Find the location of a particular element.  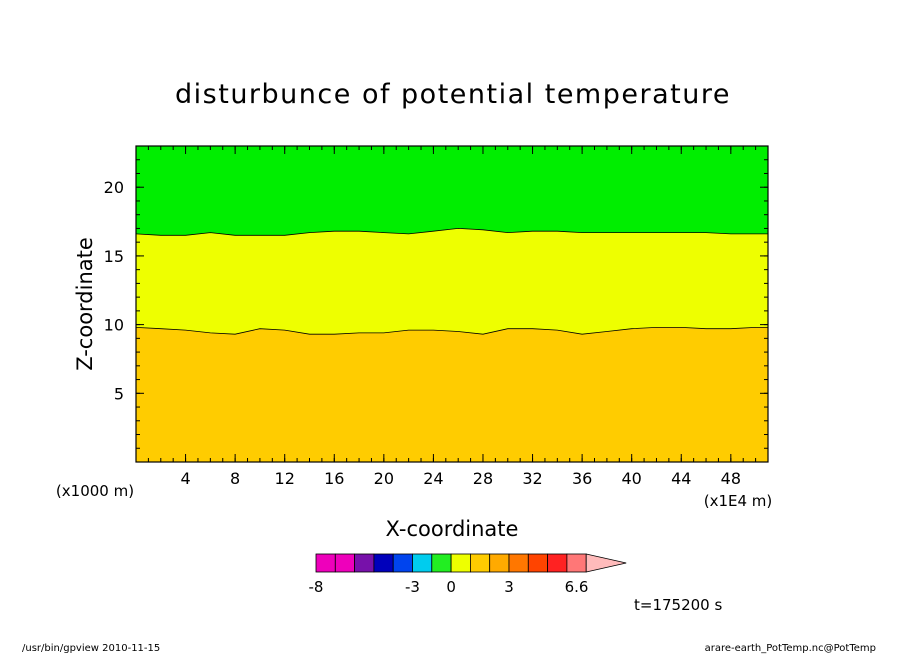

x-tick-label: 32 is located at coordinates (532, 478).